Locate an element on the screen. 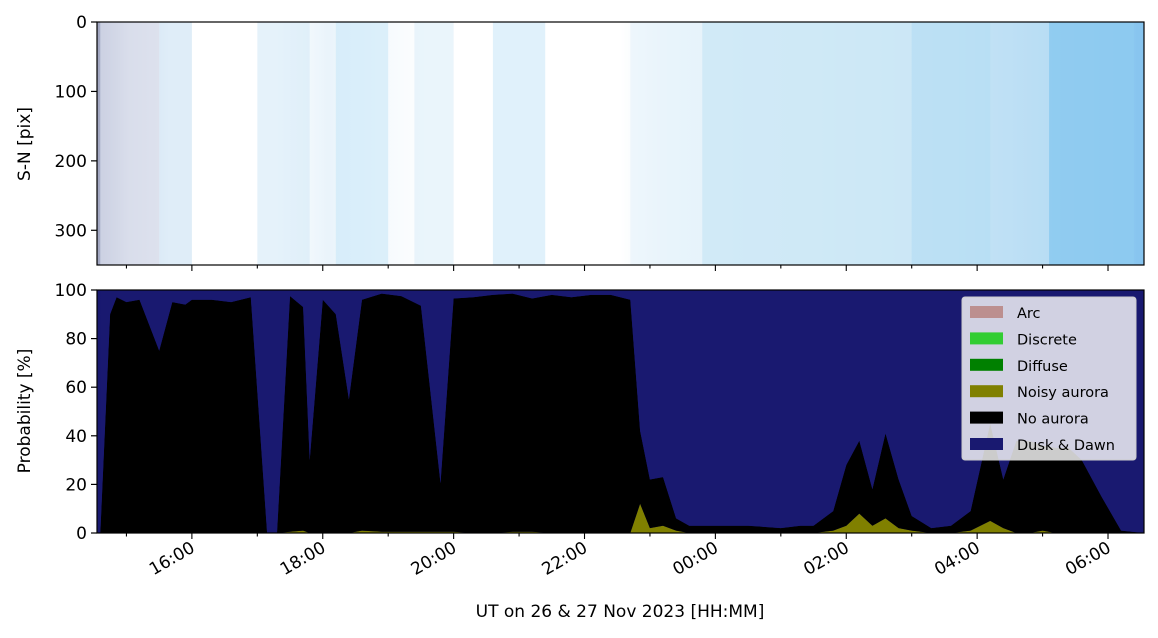 The image size is (1158, 638). legend-label: Diffuse is located at coordinates (1042, 367).